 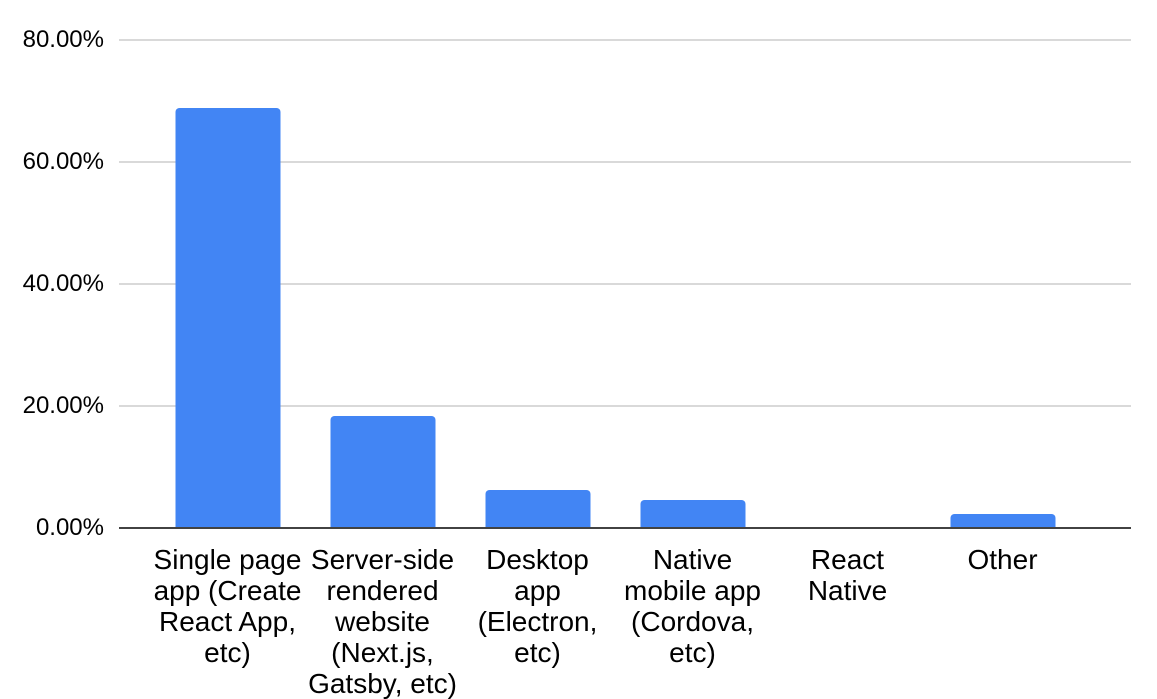 What do you see at coordinates (1002, 559) in the screenshot?
I see `x-axis-category-label: Other` at bounding box center [1002, 559].